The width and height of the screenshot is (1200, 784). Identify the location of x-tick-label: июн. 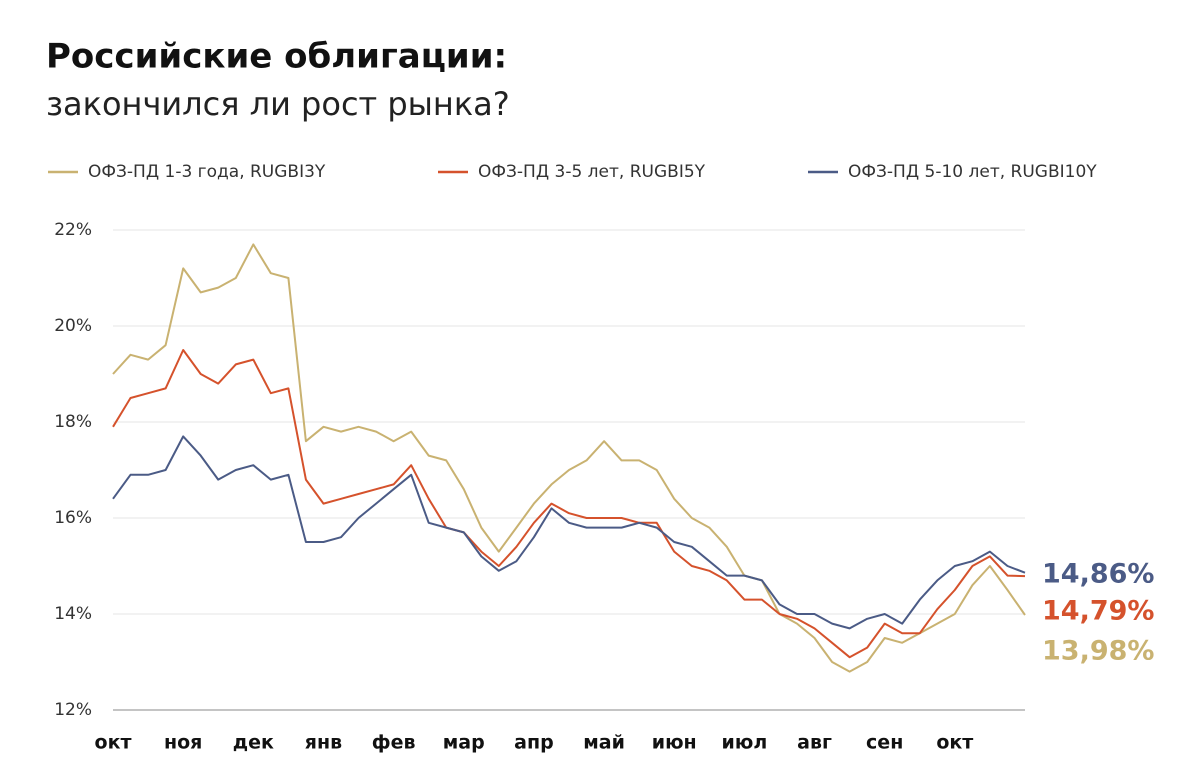
(674, 743).